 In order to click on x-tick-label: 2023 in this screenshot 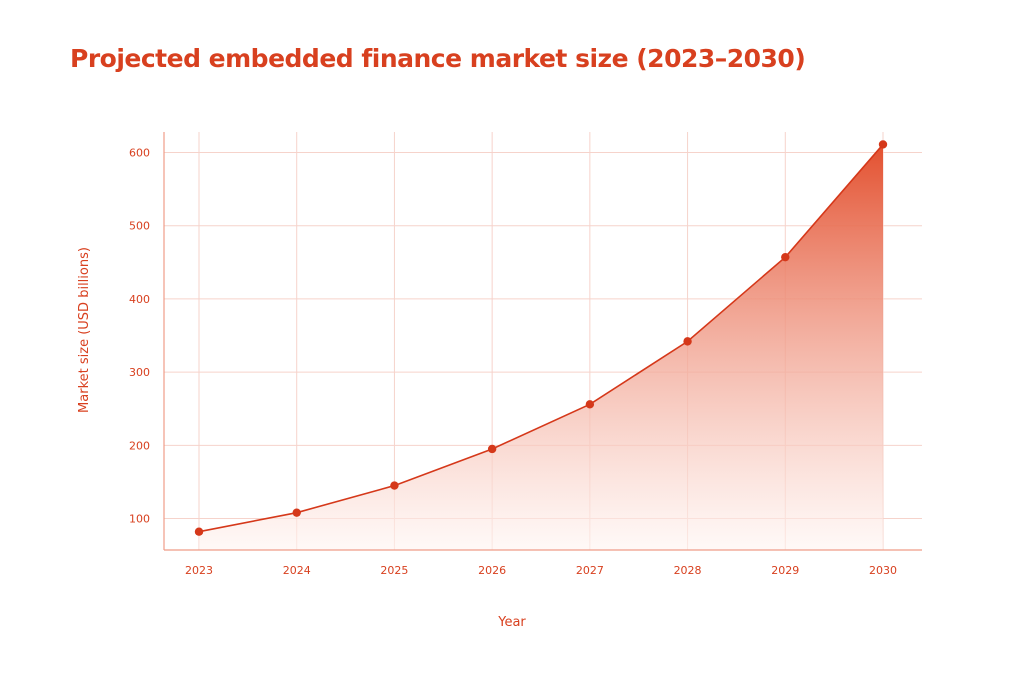, I will do `click(199, 570)`.